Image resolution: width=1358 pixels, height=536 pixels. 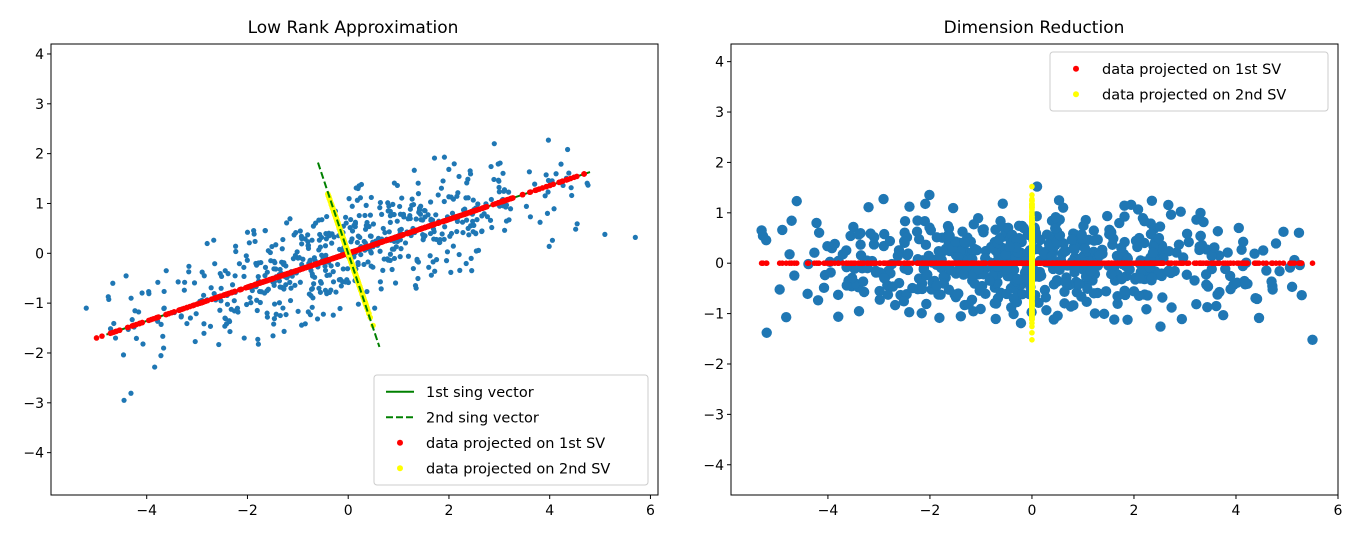 What do you see at coordinates (480, 393) in the screenshot?
I see `legend-label: 1st sing vector` at bounding box center [480, 393].